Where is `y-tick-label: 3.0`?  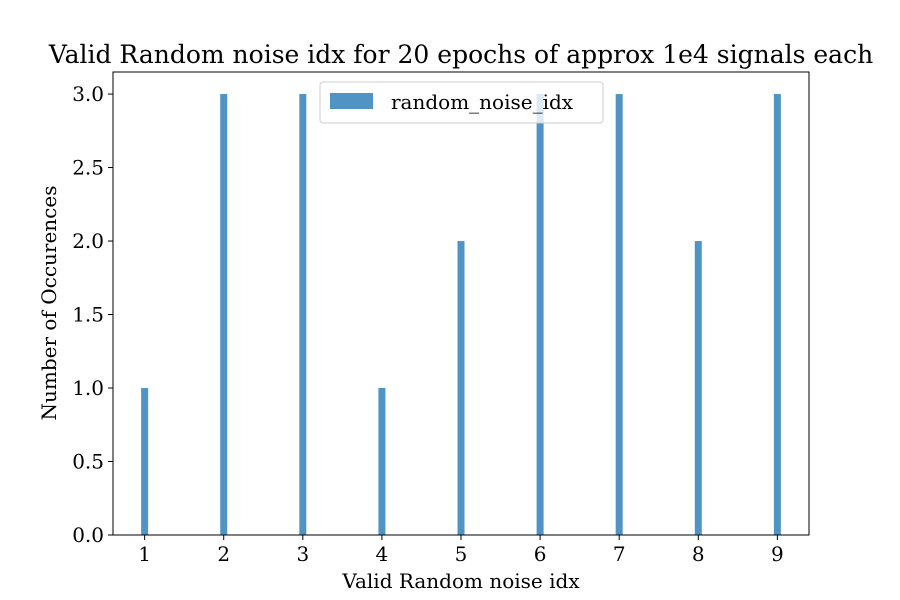
y-tick-label: 3.0 is located at coordinates (88, 94).